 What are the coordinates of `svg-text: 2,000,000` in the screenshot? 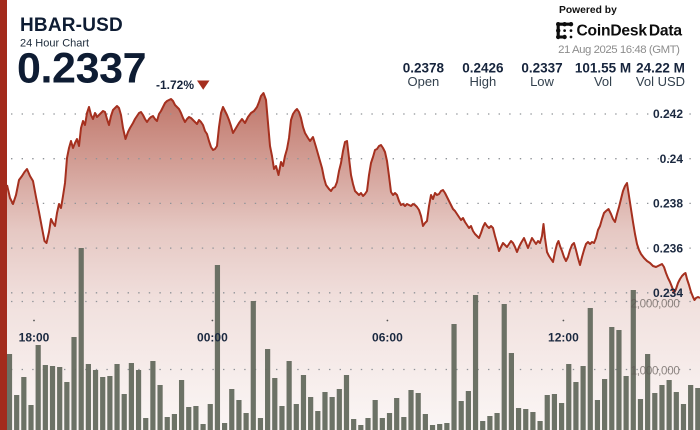 It's located at (655, 304).